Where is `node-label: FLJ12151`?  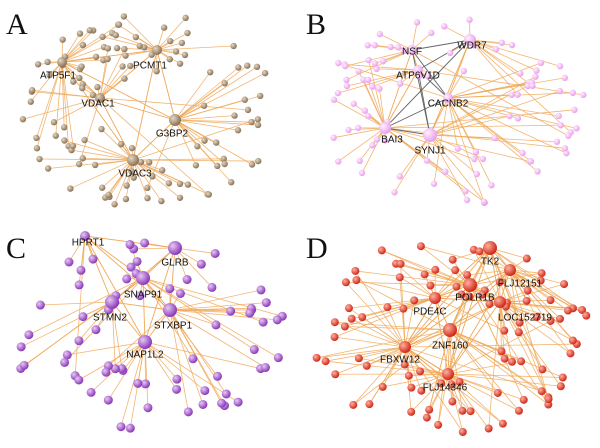
node-label: FLJ12151 is located at coordinates (520, 284).